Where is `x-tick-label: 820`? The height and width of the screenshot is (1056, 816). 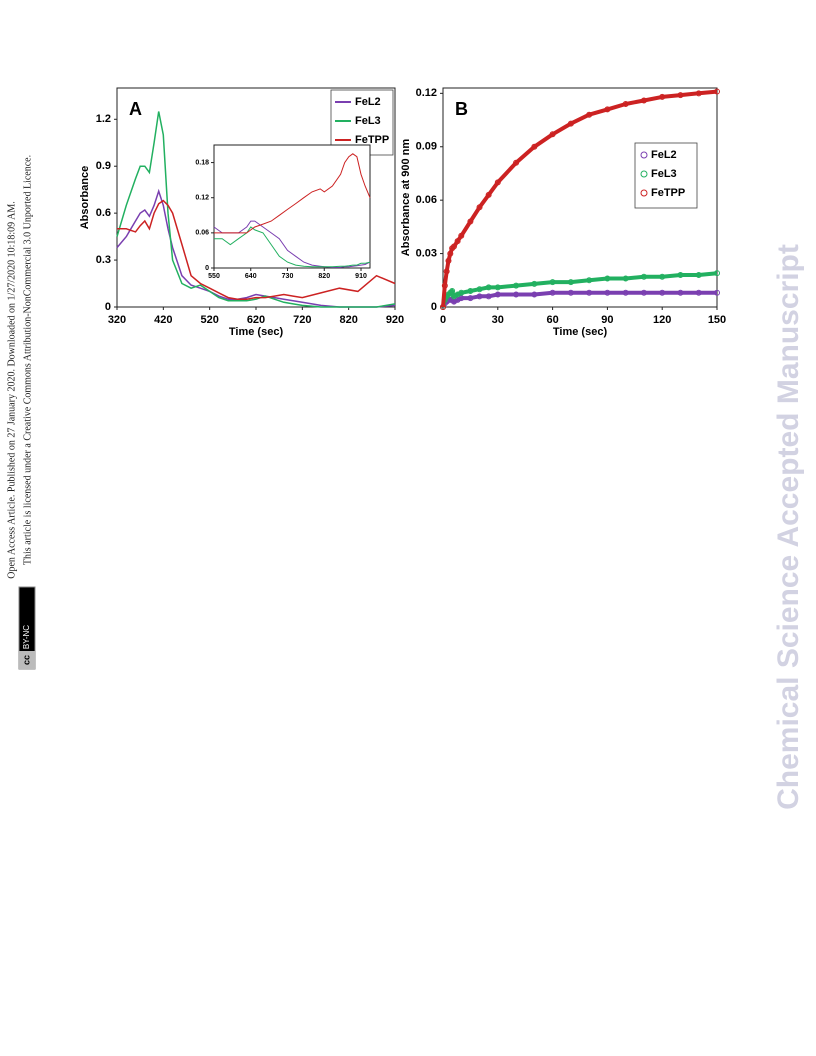 x-tick-label: 820 is located at coordinates (348, 320).